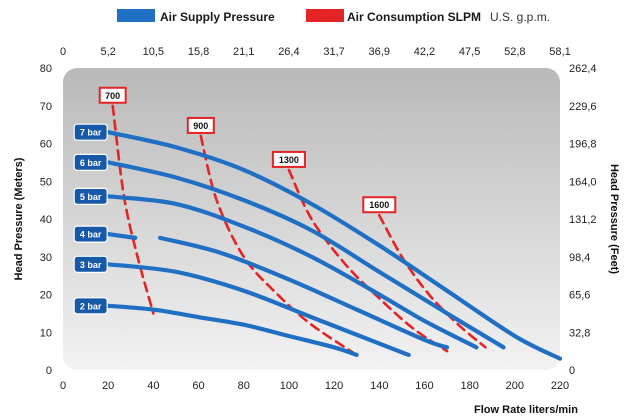 The image size is (628, 420). Describe the element at coordinates (469, 52) in the screenshot. I see `x2-tick-label: 47,5` at that location.